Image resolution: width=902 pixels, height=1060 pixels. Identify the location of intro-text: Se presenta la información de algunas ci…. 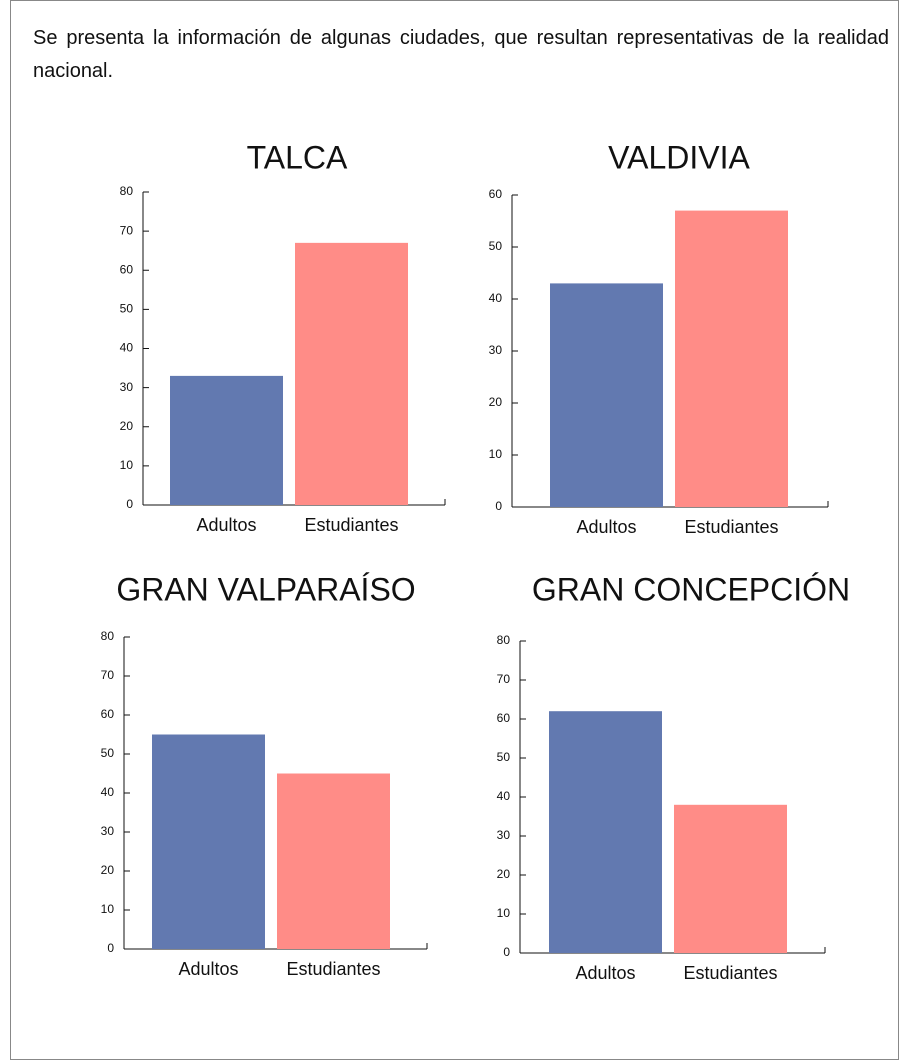
(461, 54).